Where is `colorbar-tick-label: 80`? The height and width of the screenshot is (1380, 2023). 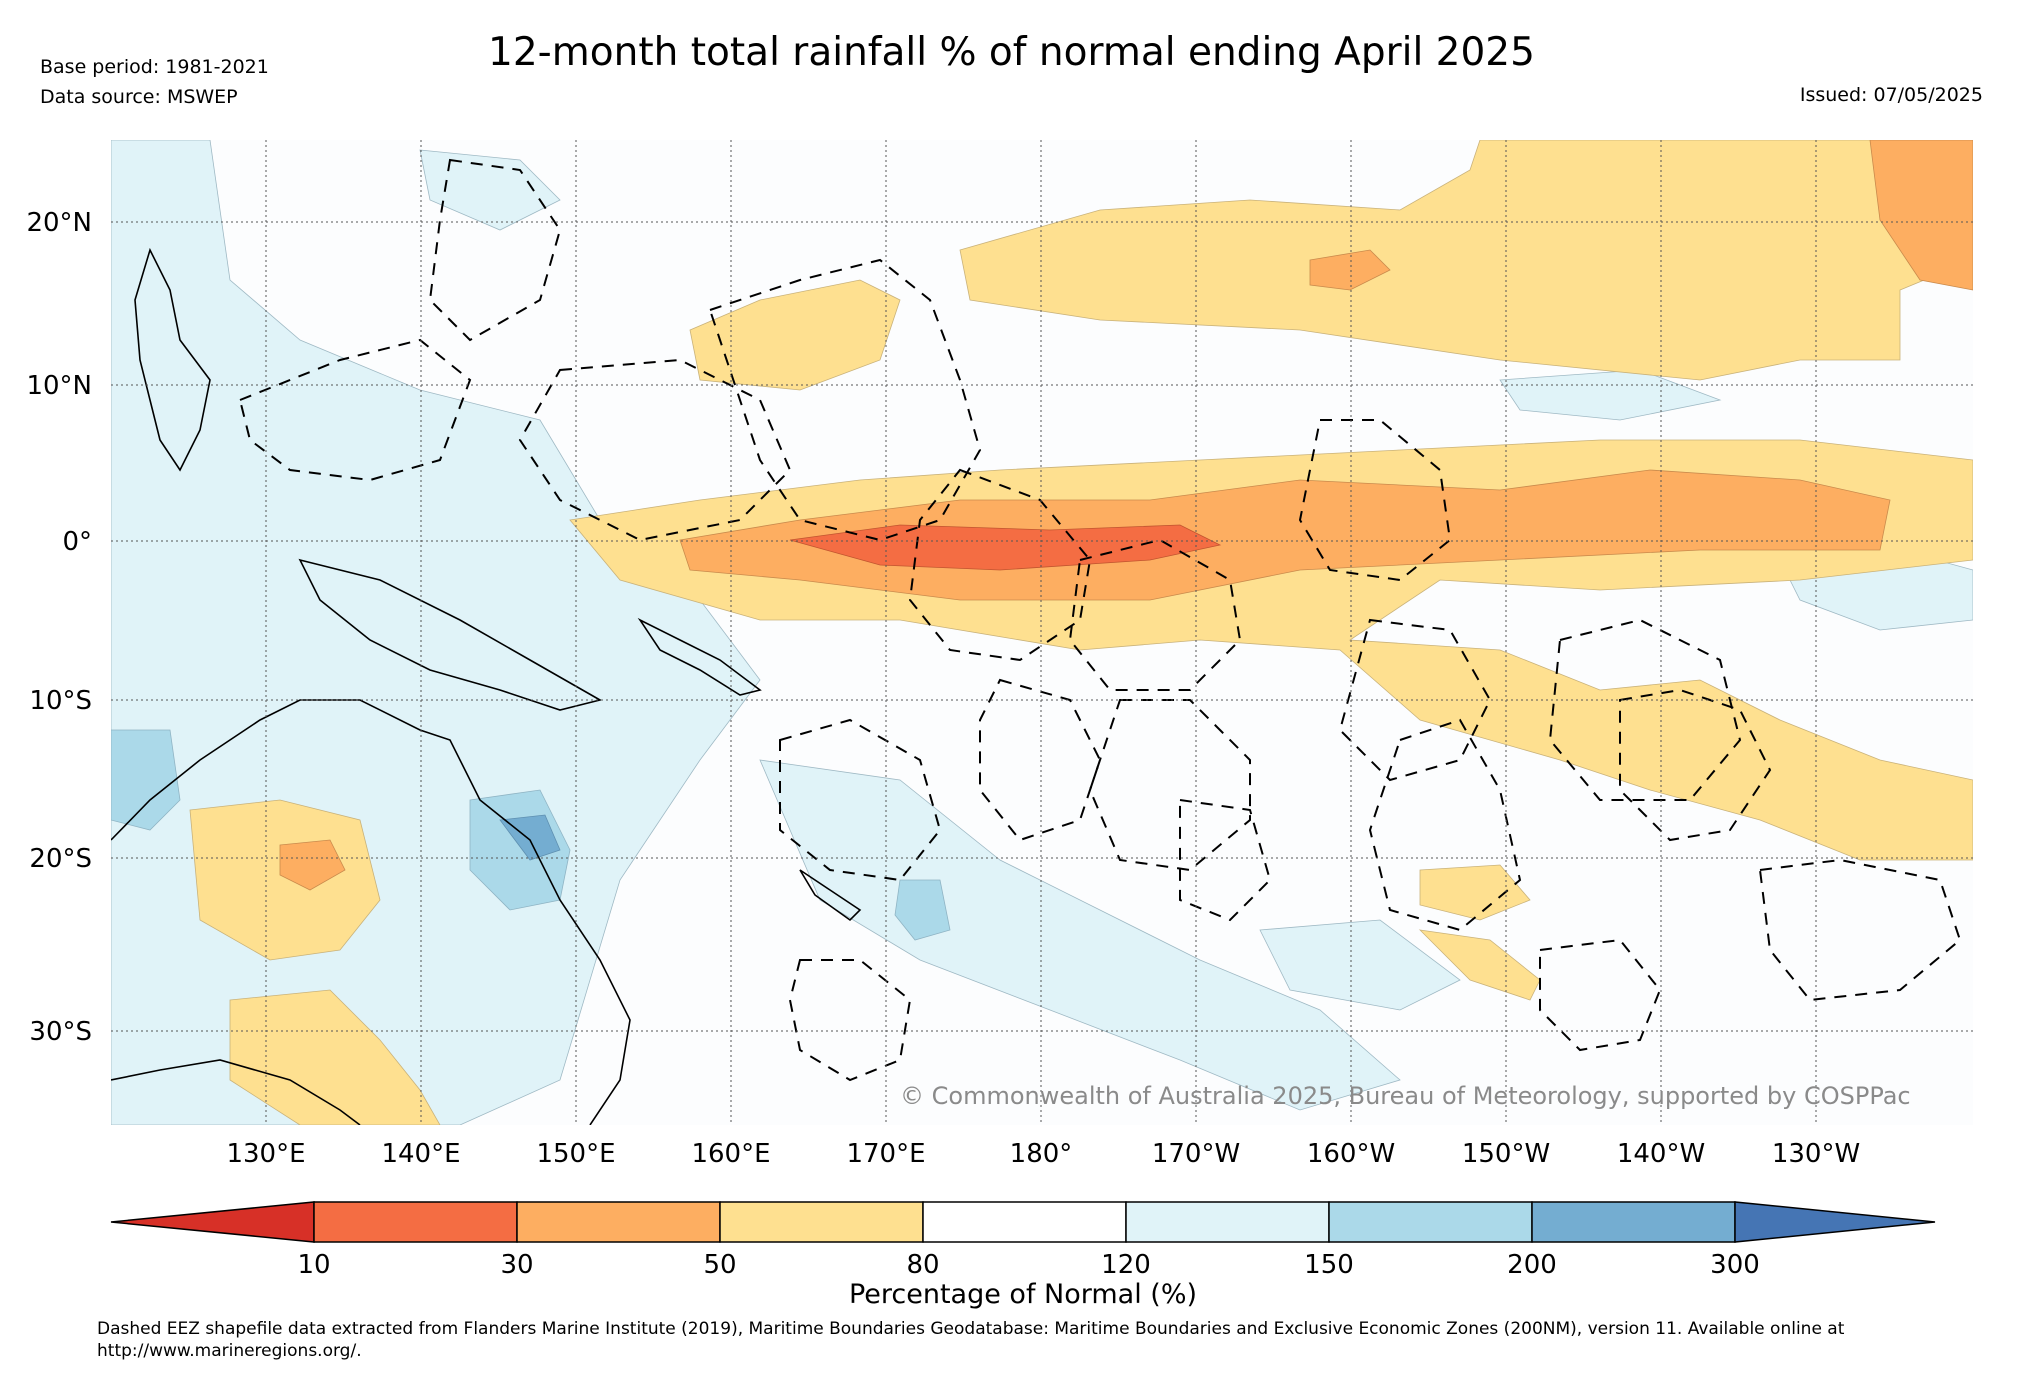
colorbar-tick-label: 80 is located at coordinates (922, 1265).